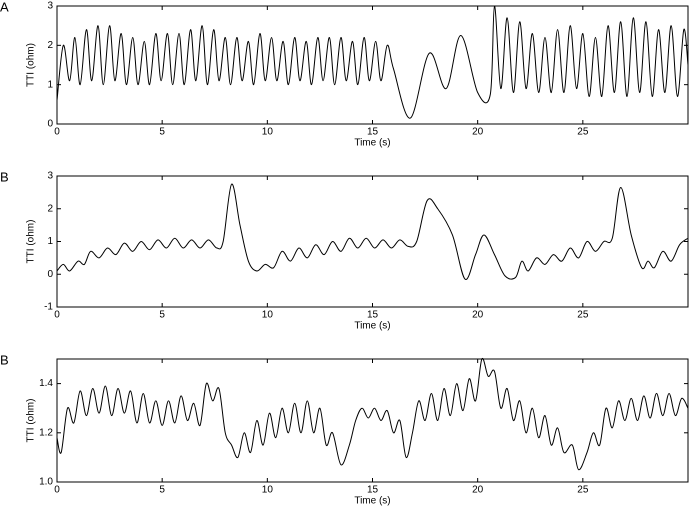 This screenshot has width=690, height=509. I want to click on y-tick-label: -1, so click(48, 307).